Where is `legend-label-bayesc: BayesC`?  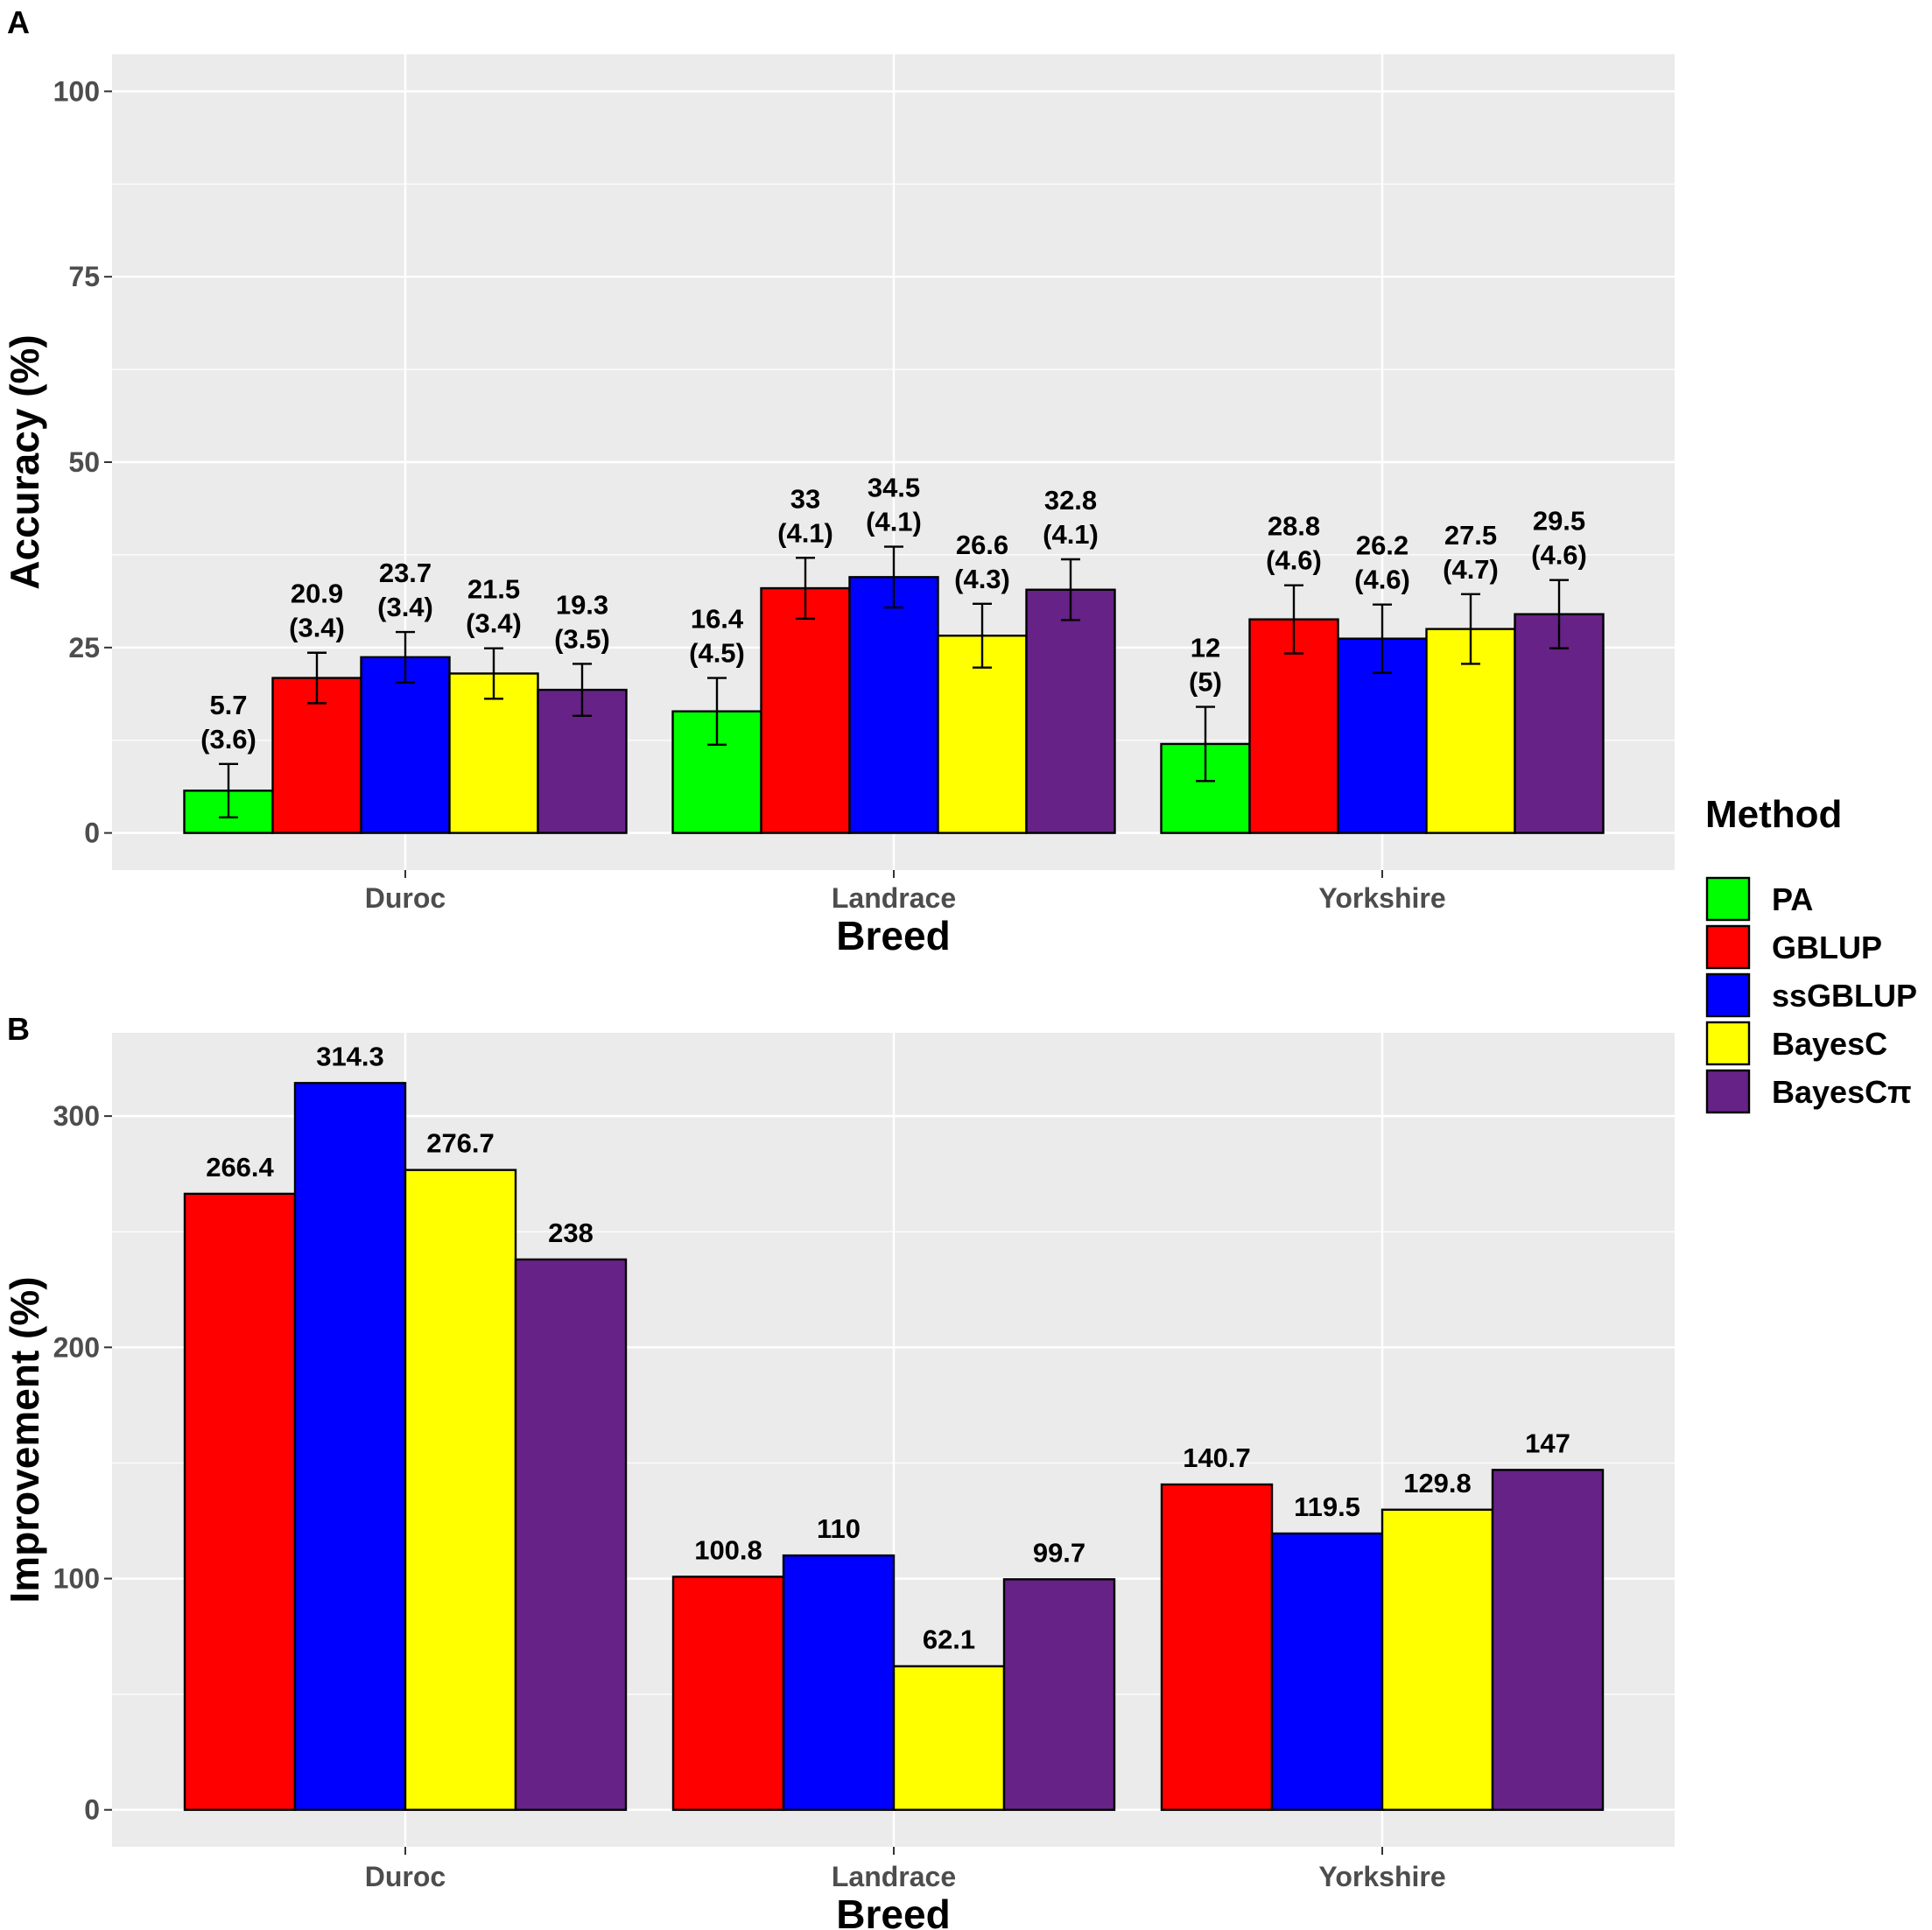 legend-label-bayesc: BayesC is located at coordinates (1830, 1044).